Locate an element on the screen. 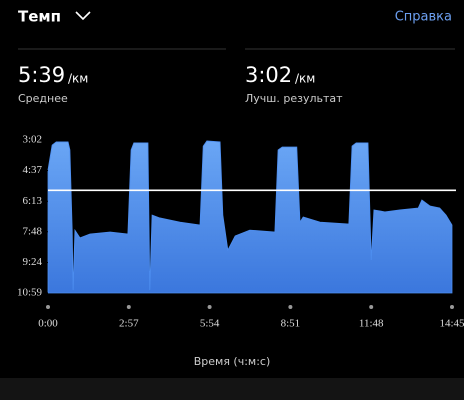 Image resolution: width=464 pixels, height=400 pixels. y-tick-label: 9:24 is located at coordinates (32, 262).